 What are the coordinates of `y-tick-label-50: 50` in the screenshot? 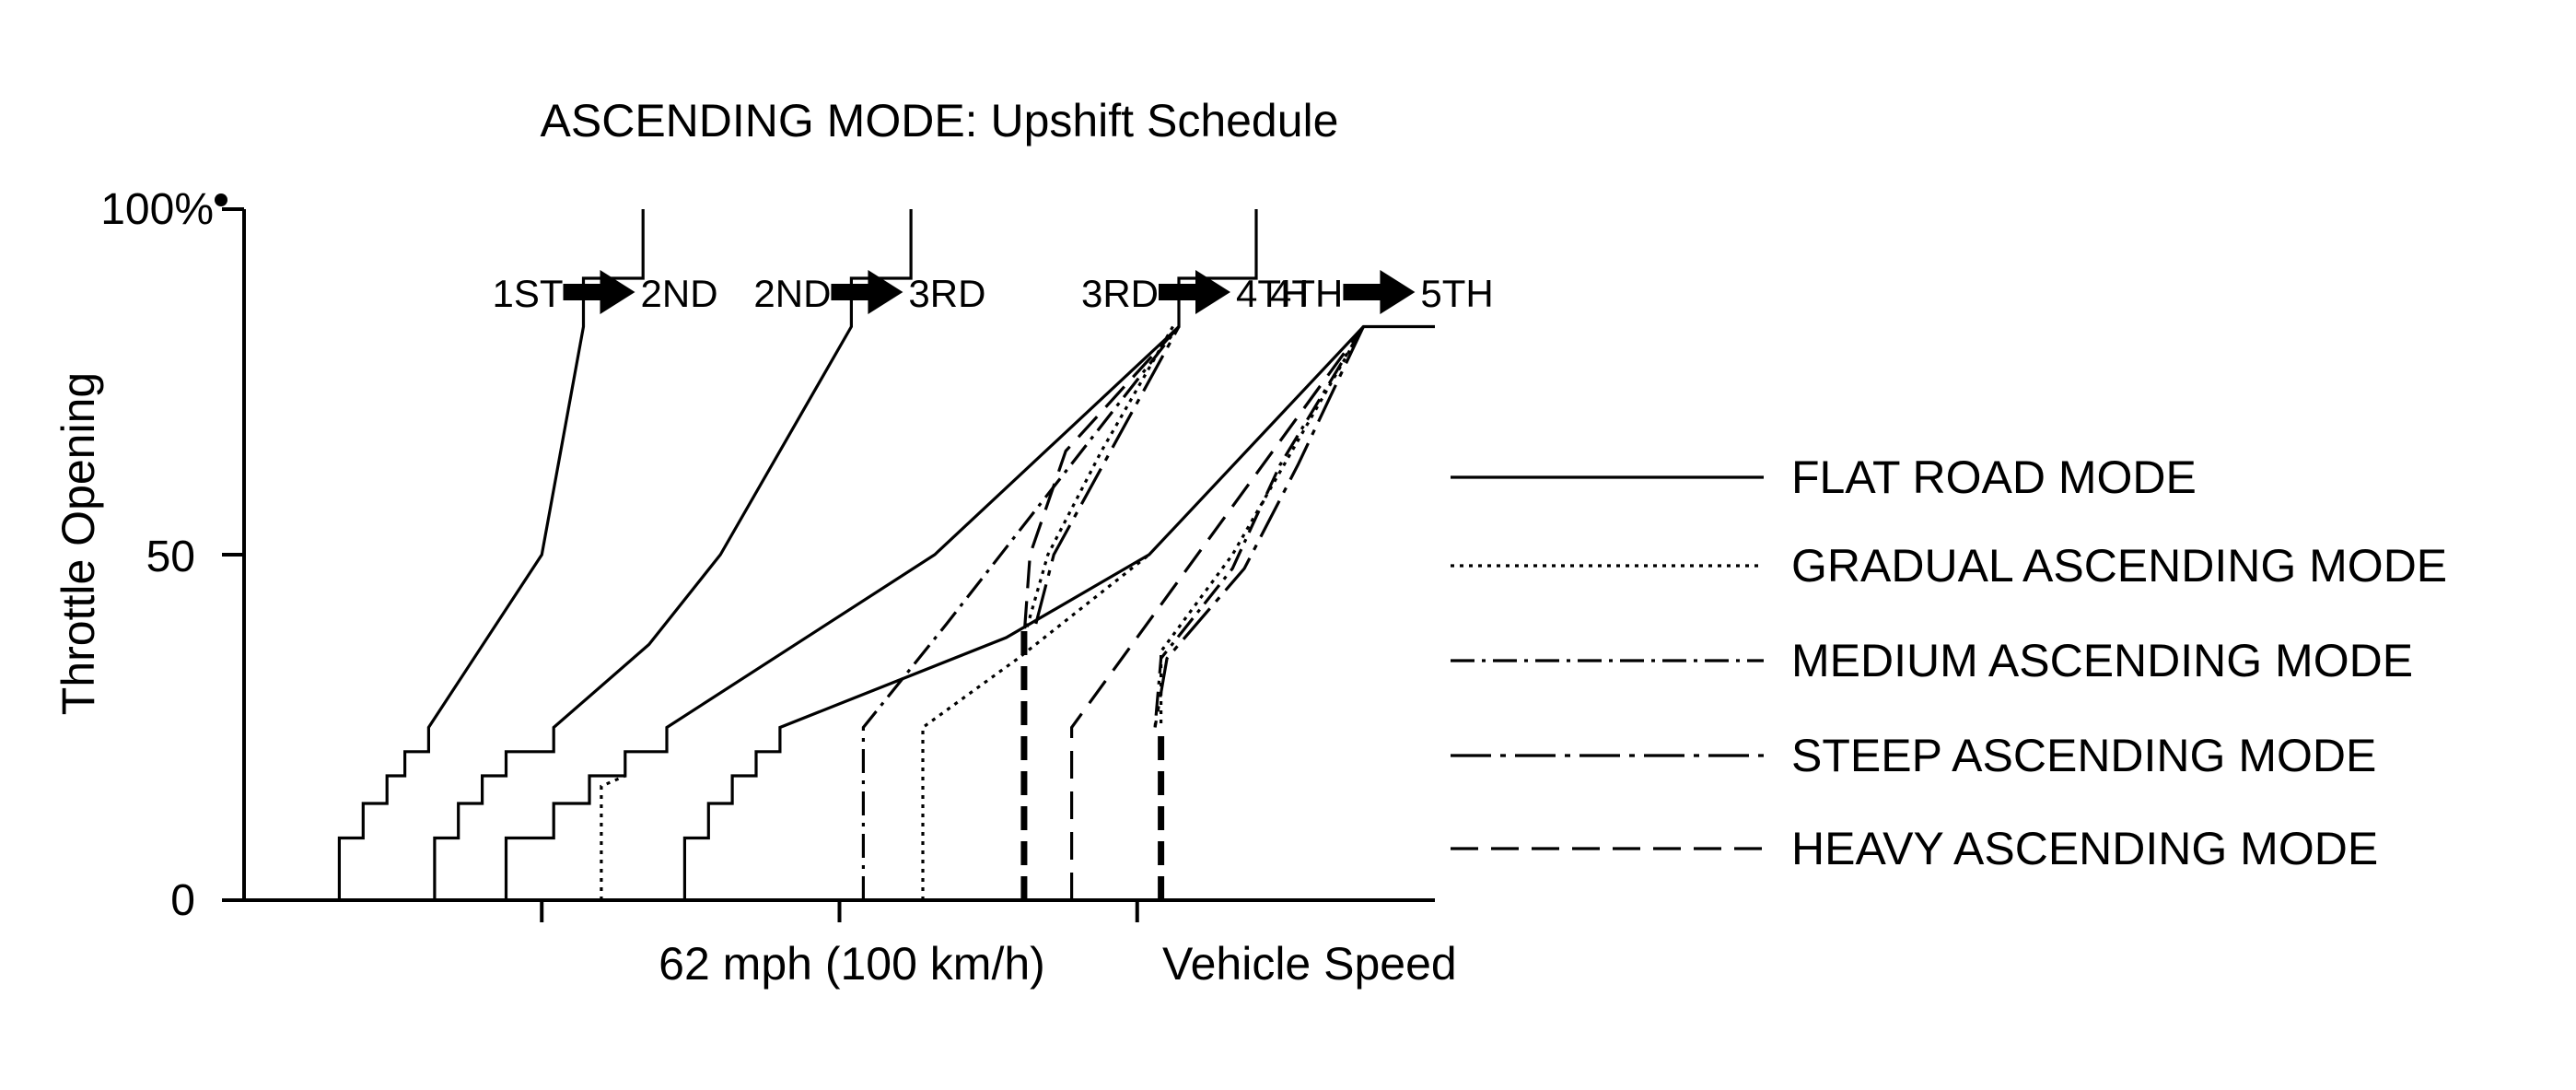 It's located at (170, 557).